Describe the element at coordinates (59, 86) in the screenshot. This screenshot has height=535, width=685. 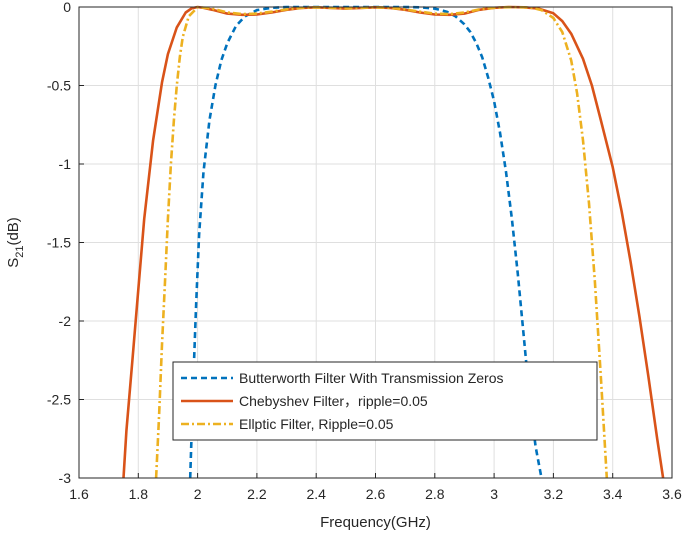
I see `y-tick-label: -0.5` at that location.